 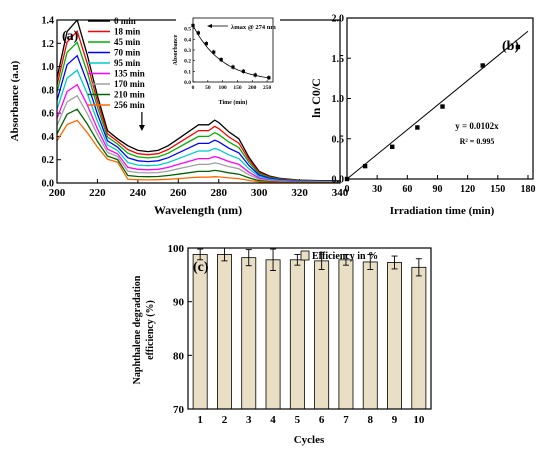 What do you see at coordinates (467, 189) in the screenshot?
I see `panel-b-xtick-label: 120` at bounding box center [467, 189].